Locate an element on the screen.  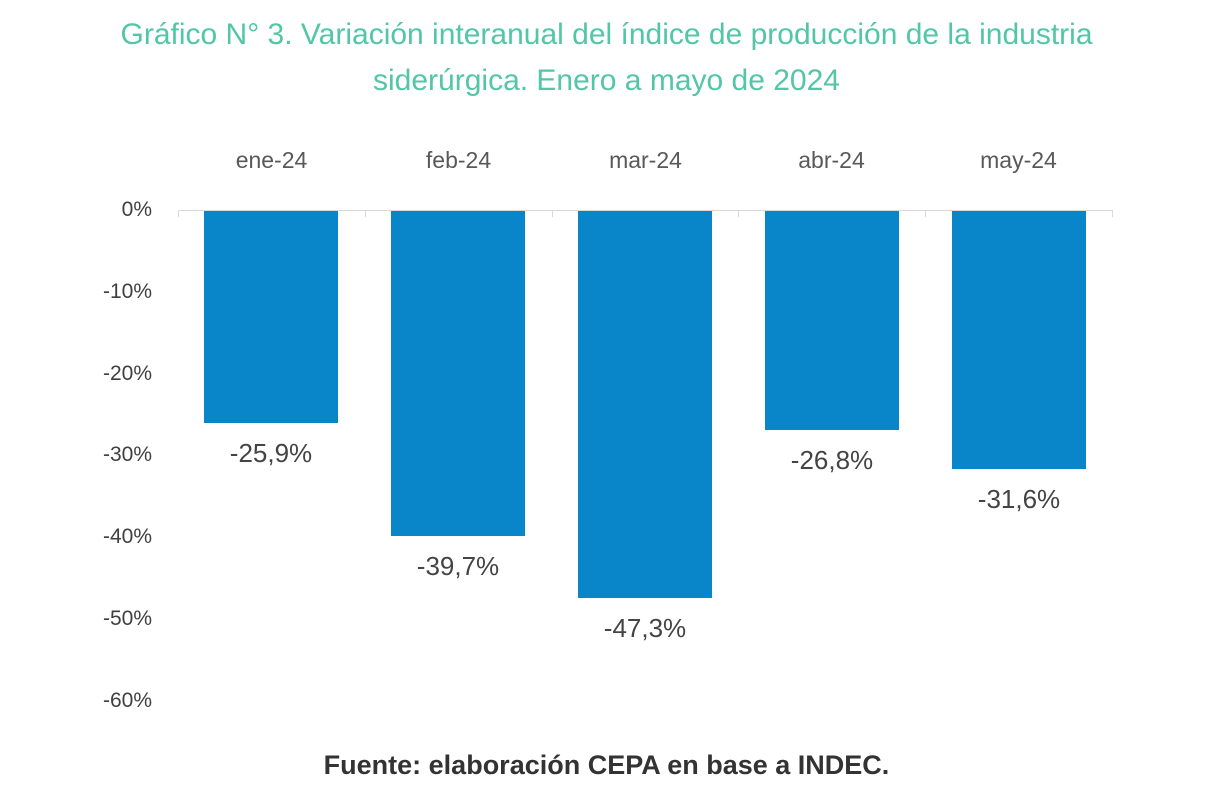
y-axis-tick-label: -10% is located at coordinates (127, 291).